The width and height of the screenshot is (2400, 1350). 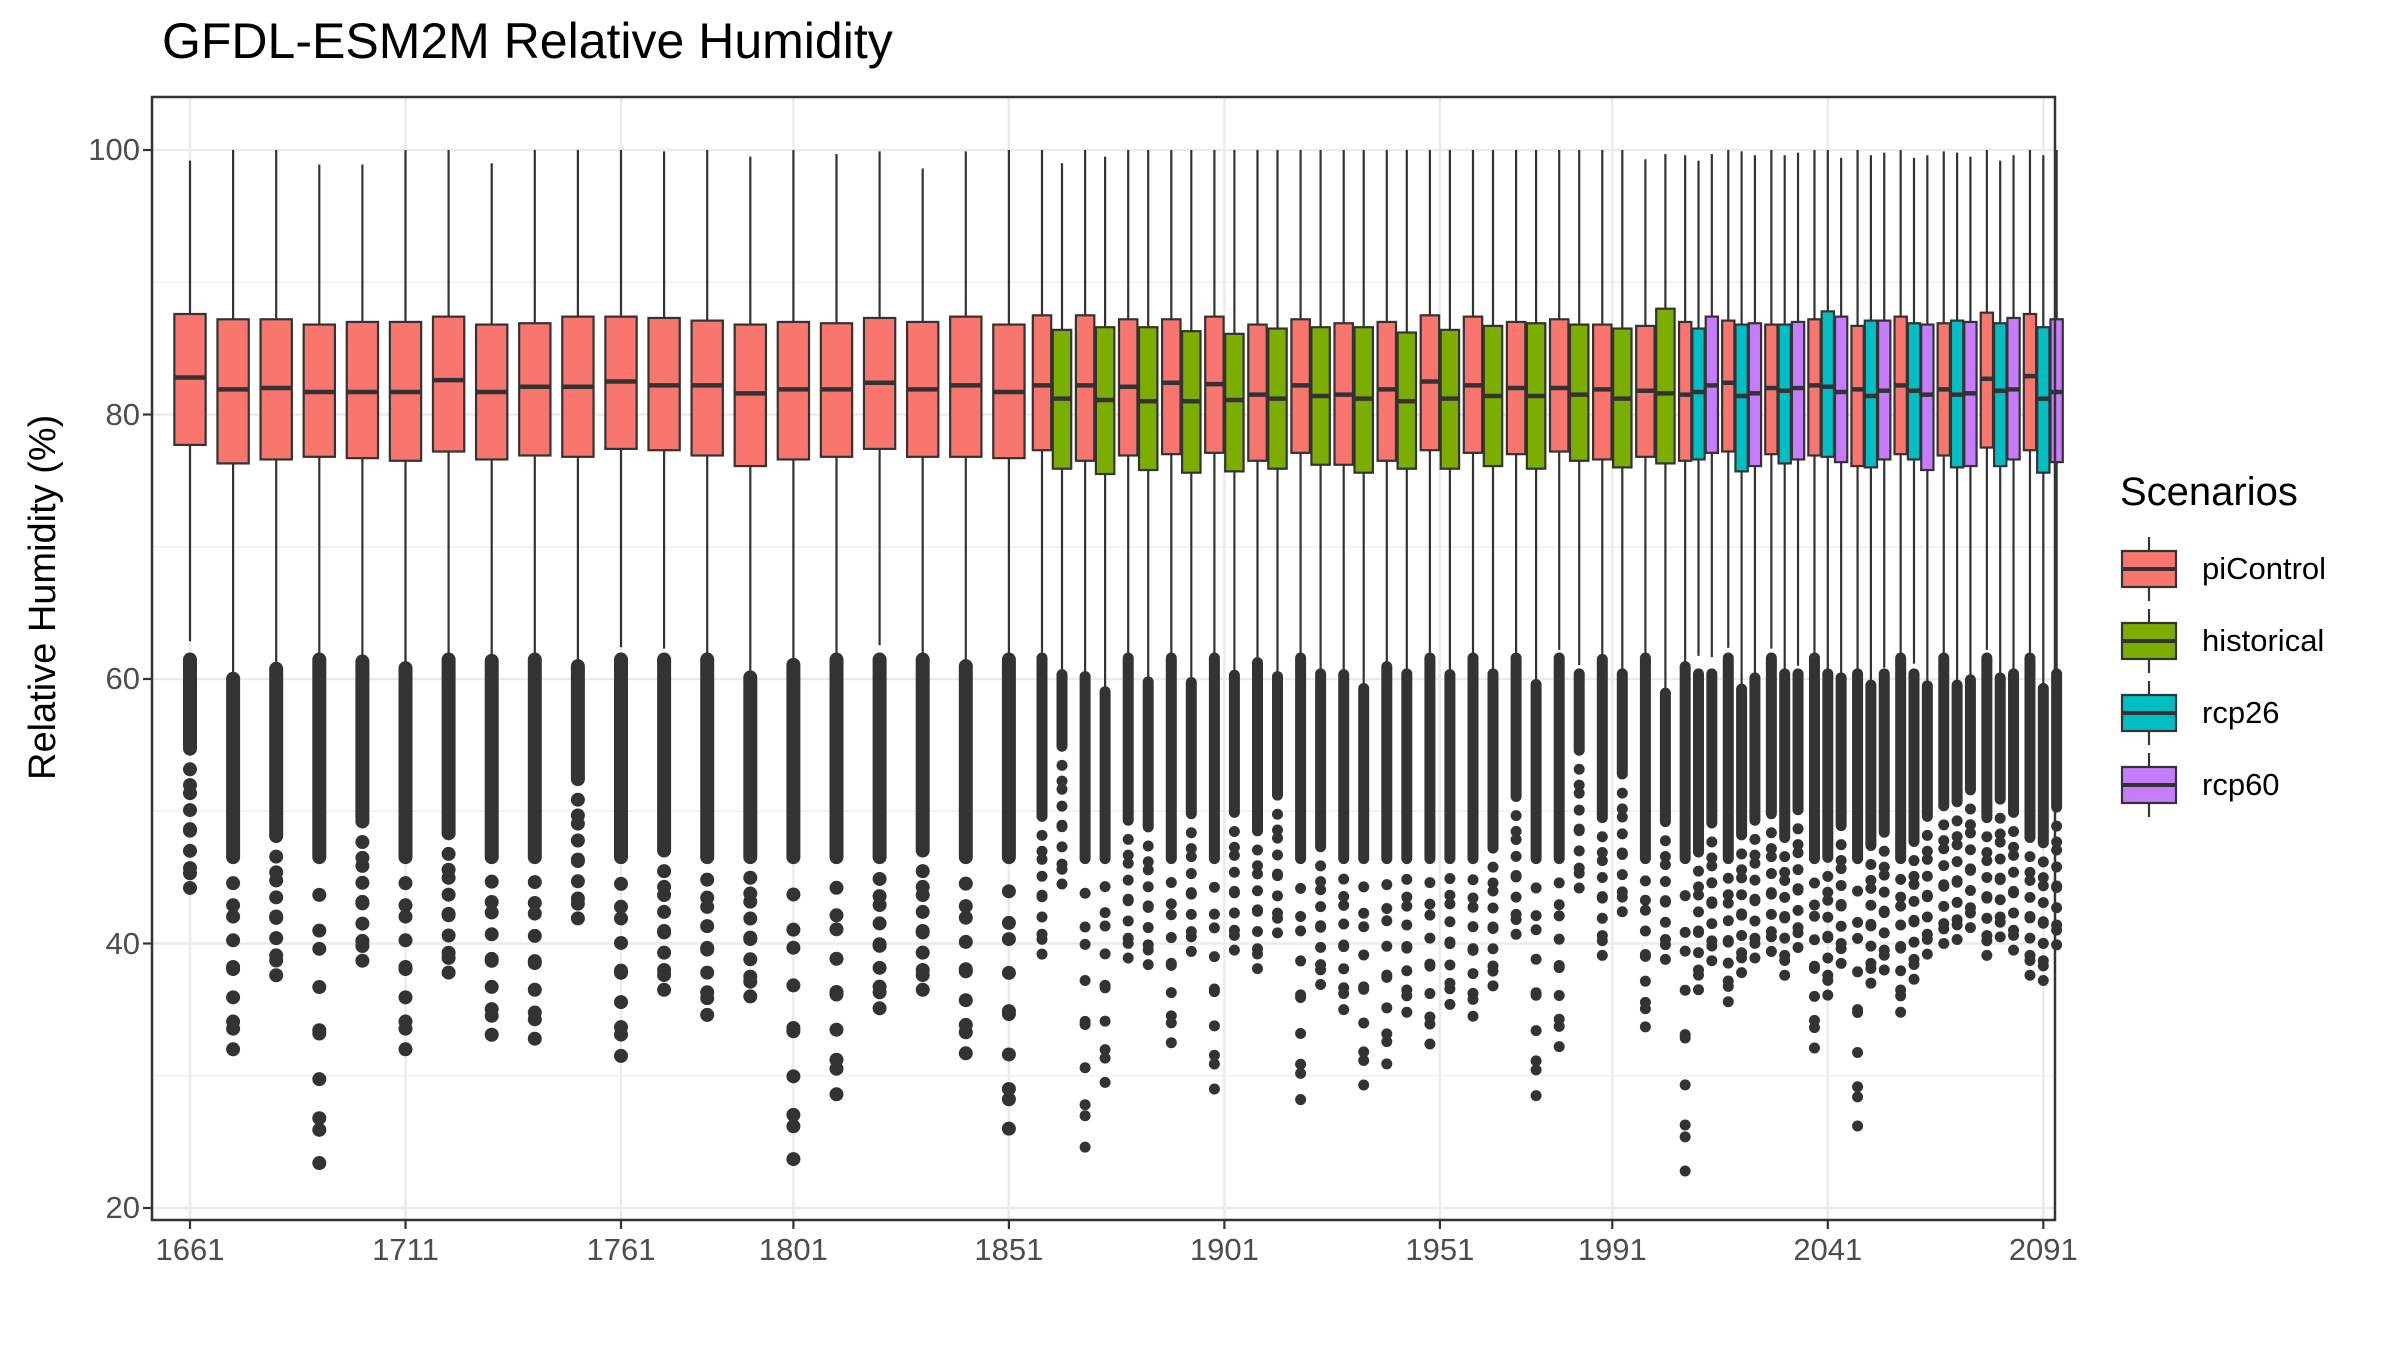 What do you see at coordinates (2264, 568) in the screenshot?
I see `legend-label: piControl` at bounding box center [2264, 568].